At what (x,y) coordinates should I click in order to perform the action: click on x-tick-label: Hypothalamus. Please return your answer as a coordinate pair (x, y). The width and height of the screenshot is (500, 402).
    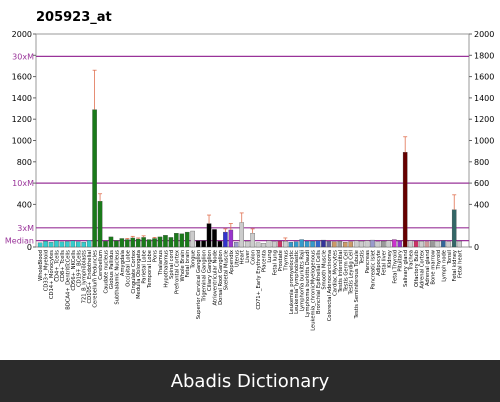
    Looking at the image, I should click on (166, 269).